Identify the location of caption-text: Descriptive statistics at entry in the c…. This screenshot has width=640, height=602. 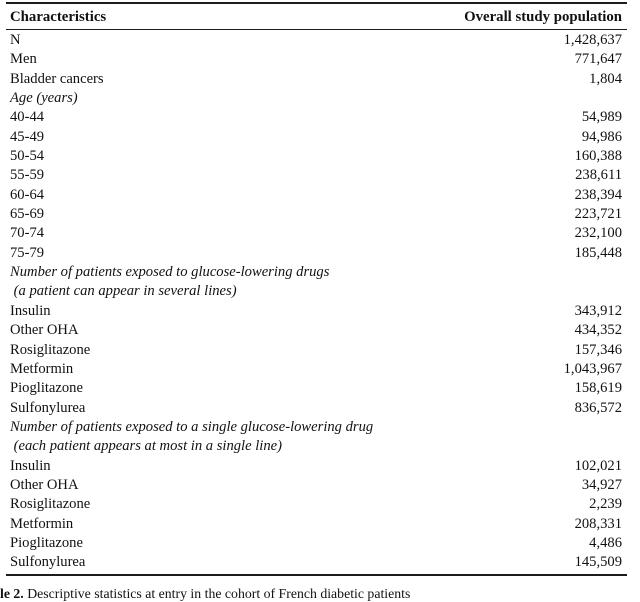
(217, 593).